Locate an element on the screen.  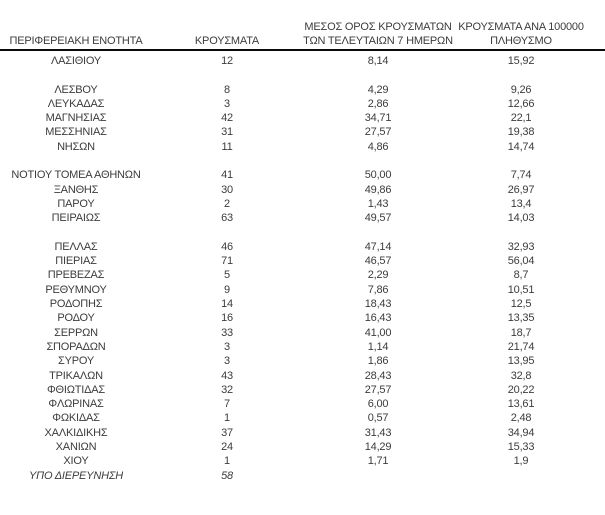
table-row: ΣΠΟΡΑΔΩΝ 3 1,14 21,74 is located at coordinates (302, 347).